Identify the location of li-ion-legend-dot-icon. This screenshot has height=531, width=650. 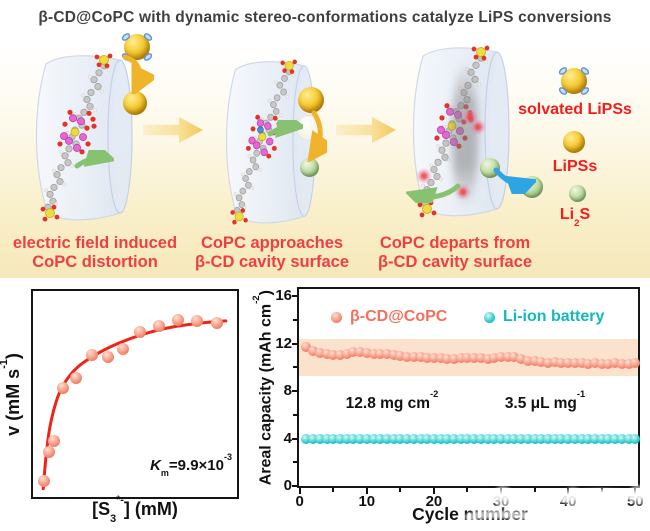
(489, 317).